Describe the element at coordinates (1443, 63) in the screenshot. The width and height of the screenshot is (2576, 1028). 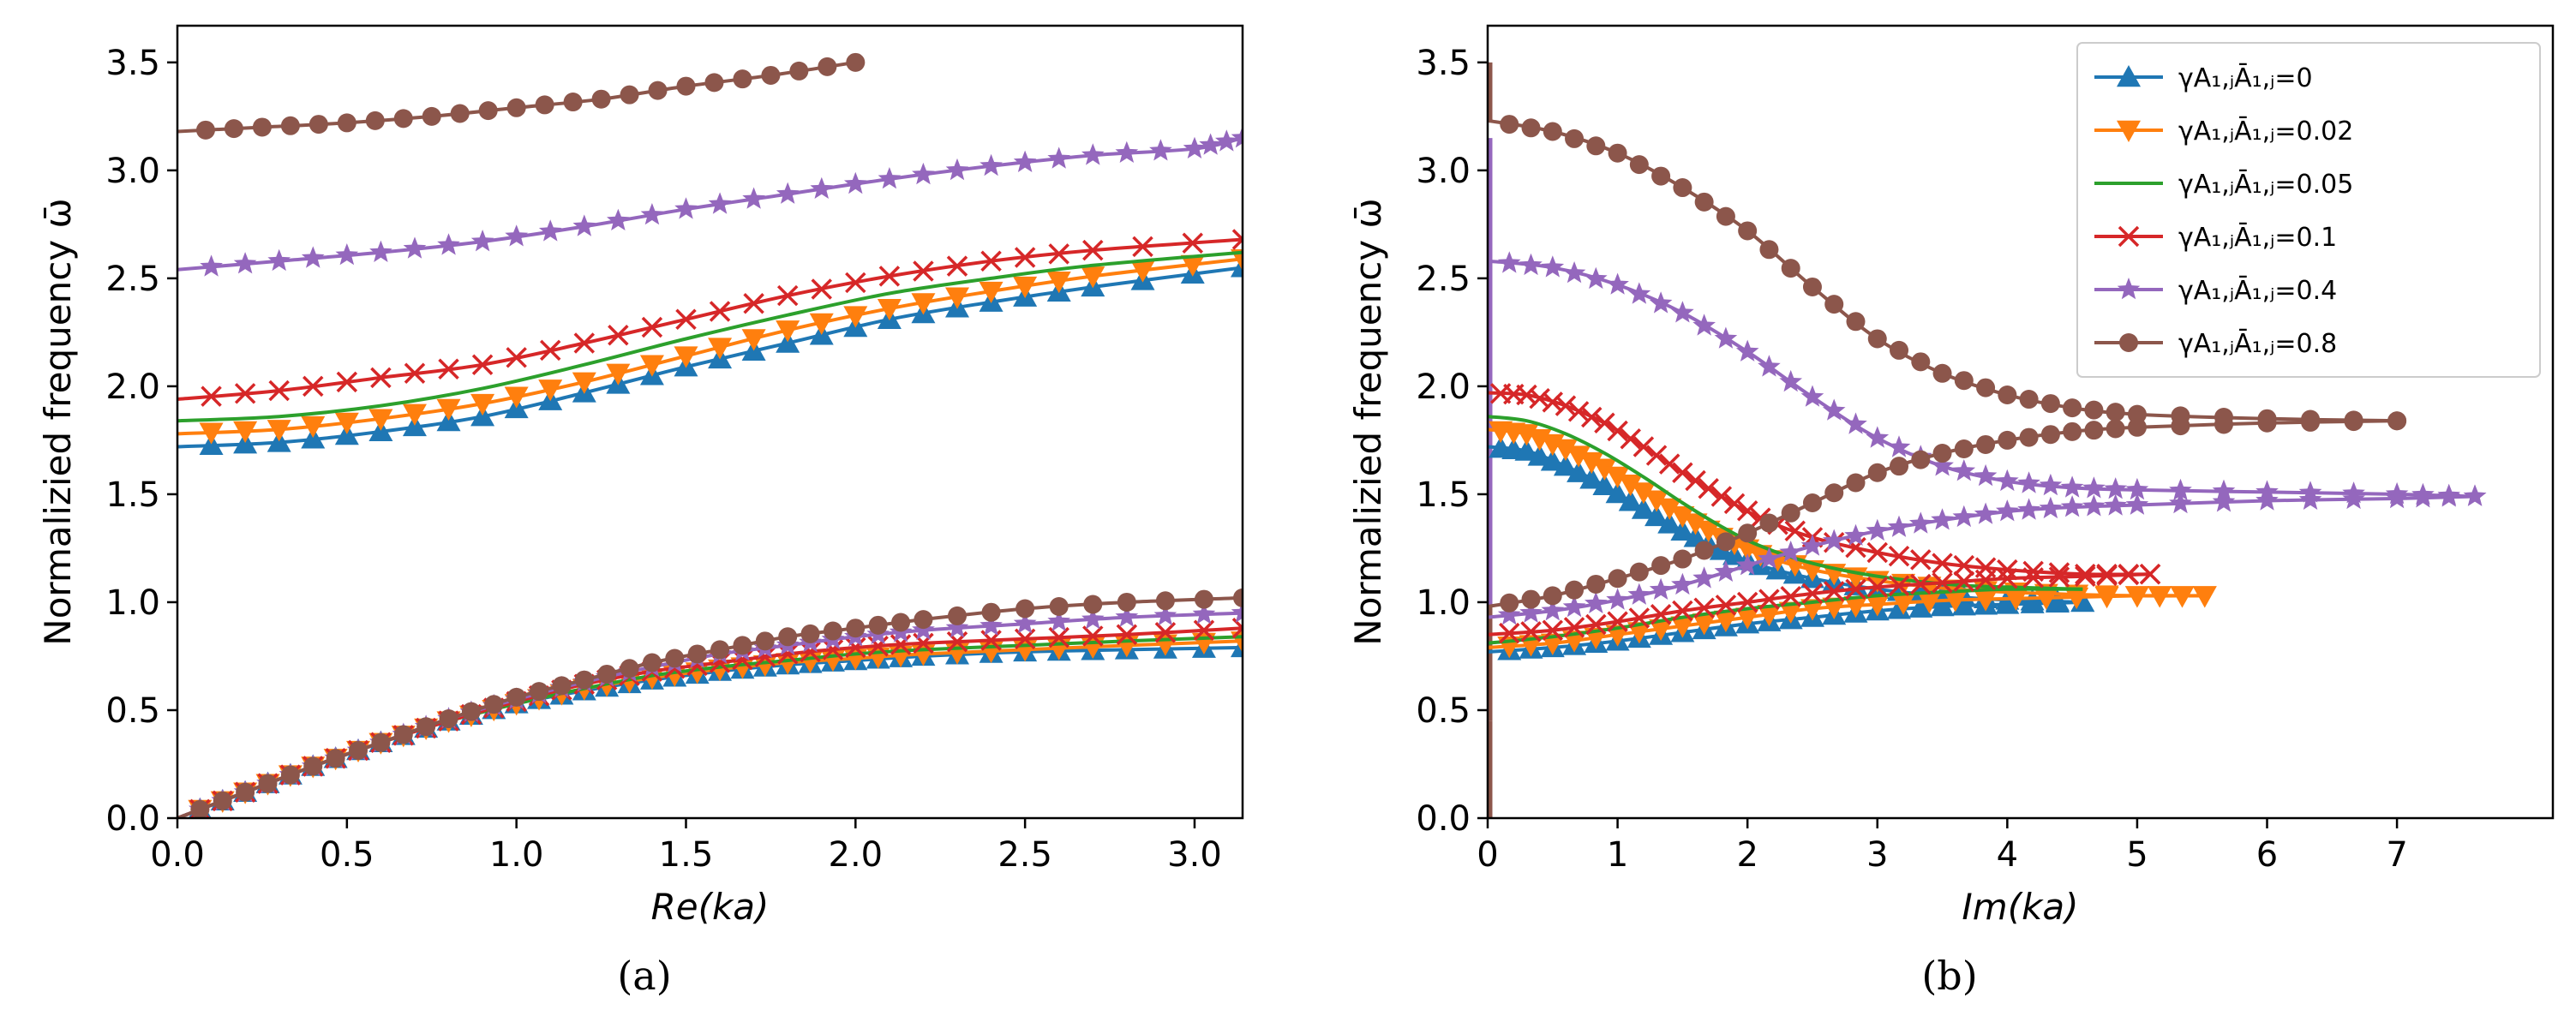
I see `y-tick-label: 3.5` at that location.